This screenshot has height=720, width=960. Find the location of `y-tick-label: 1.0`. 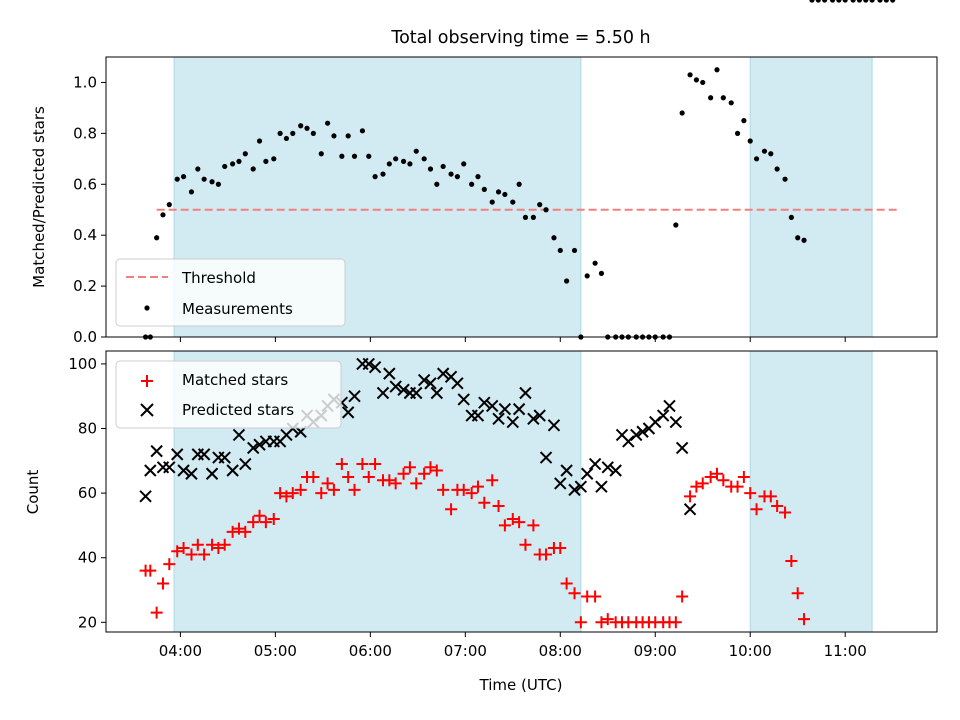

y-tick-label: 1.0 is located at coordinates (85, 82).